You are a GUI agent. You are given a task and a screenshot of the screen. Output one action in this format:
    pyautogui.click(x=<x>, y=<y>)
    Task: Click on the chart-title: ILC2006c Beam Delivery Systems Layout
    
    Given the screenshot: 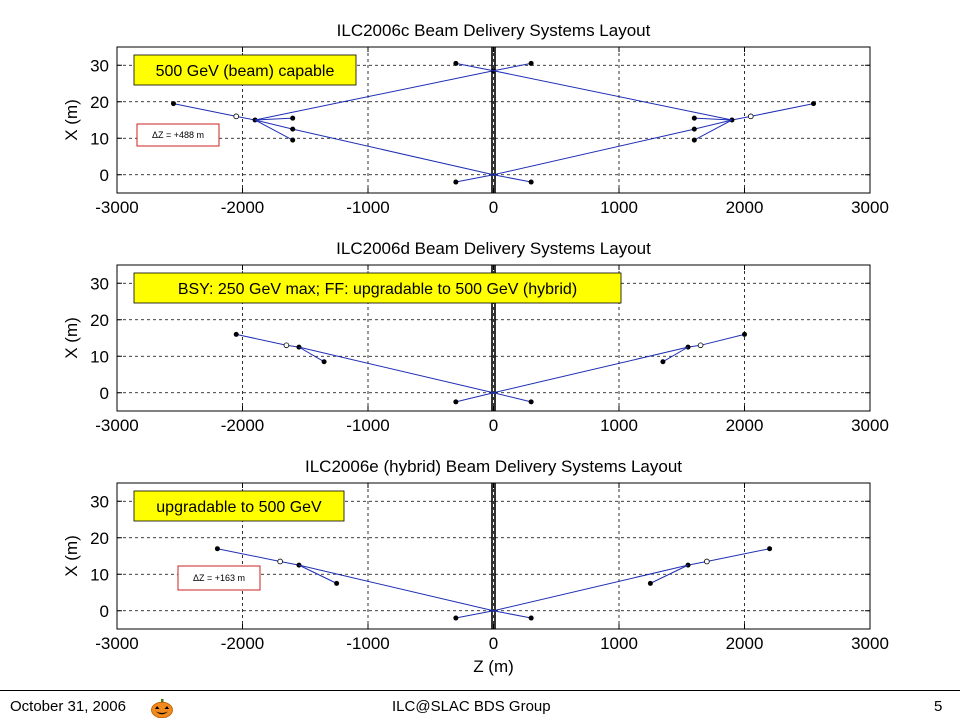 What is the action you would take?
    pyautogui.click(x=494, y=30)
    